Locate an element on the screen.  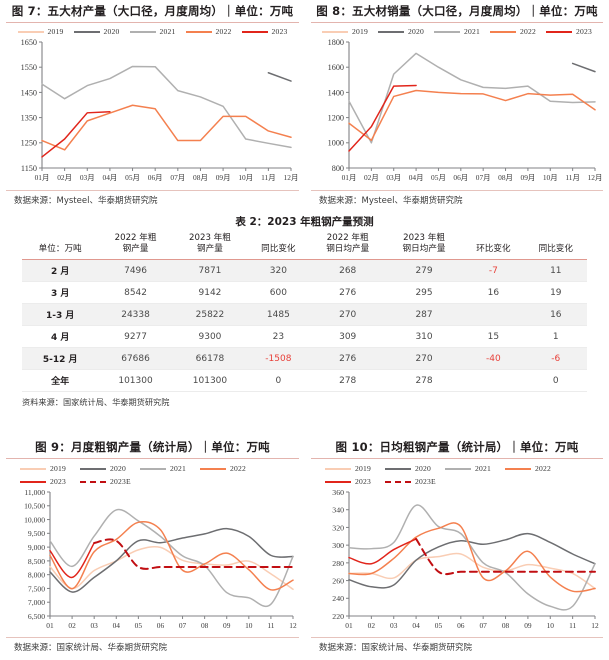
svg-text: 260 is located at coordinates (338, 580).